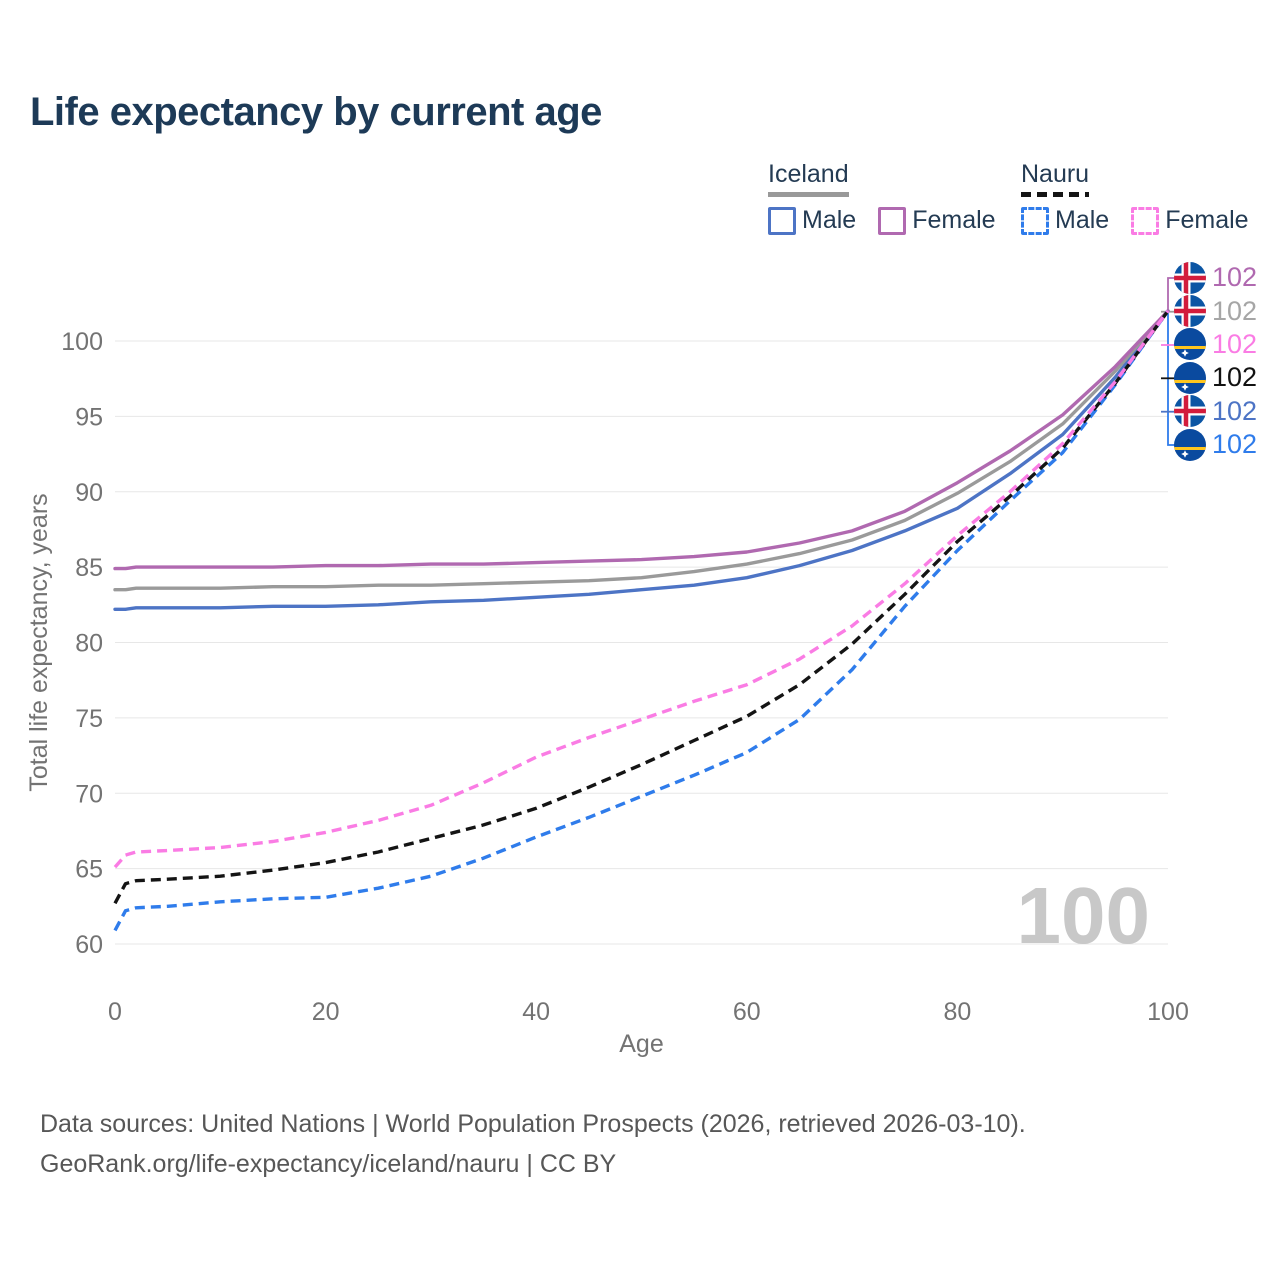 This screenshot has height=1280, width=1280. Describe the element at coordinates (1135, 197) in the screenshot. I see `legend-group-nauru: Nauru Male Female` at that location.